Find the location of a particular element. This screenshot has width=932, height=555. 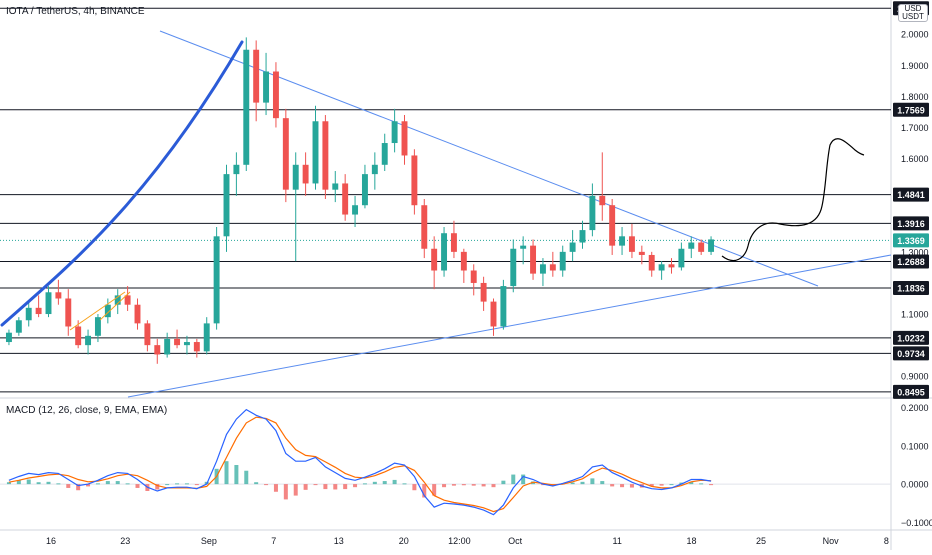

current-price-text: 1.3369 is located at coordinates (911, 241).